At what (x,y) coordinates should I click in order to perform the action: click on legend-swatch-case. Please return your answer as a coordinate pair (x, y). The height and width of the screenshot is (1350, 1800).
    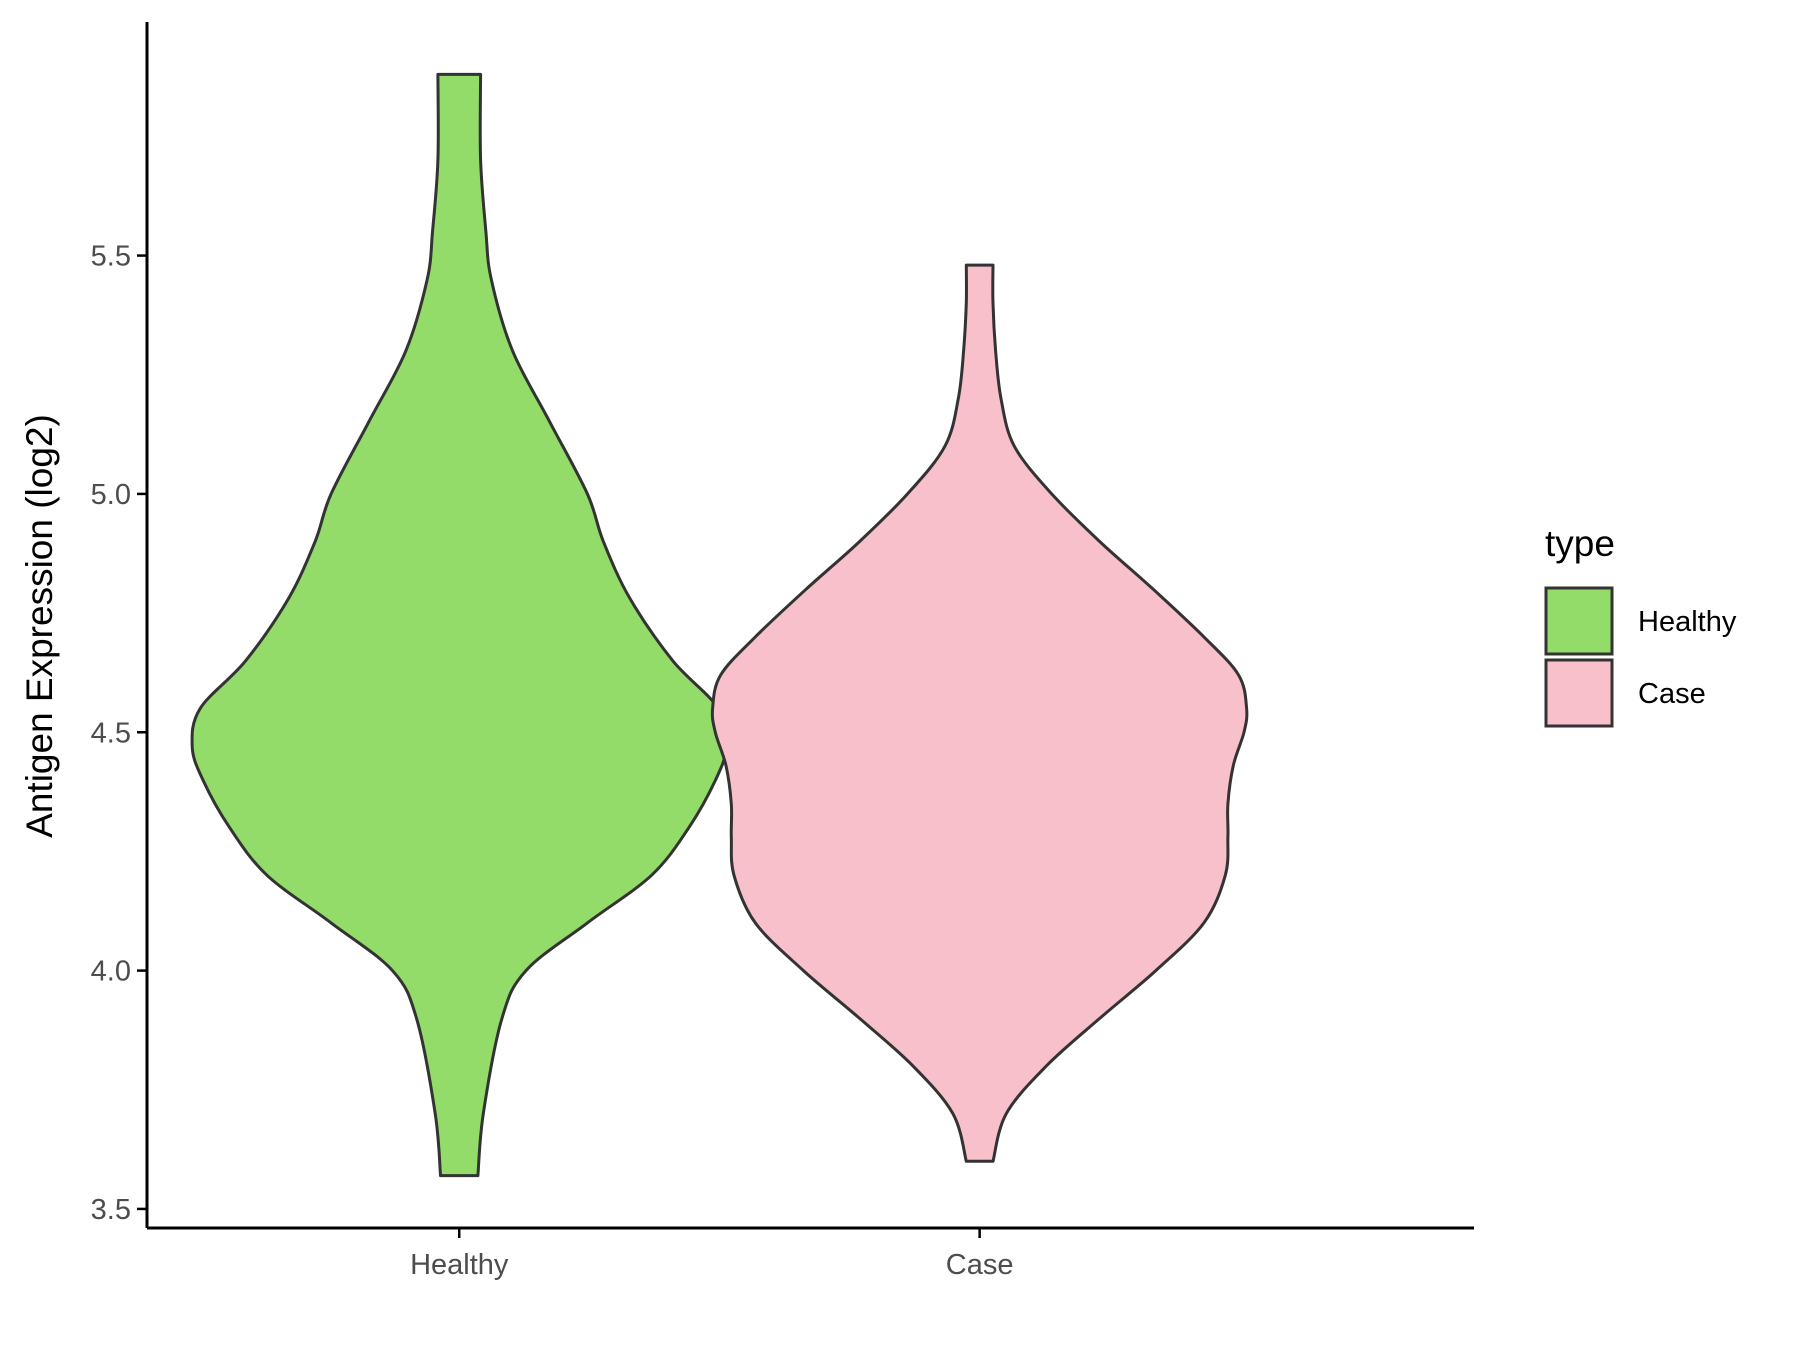
    Looking at the image, I should click on (1579, 693).